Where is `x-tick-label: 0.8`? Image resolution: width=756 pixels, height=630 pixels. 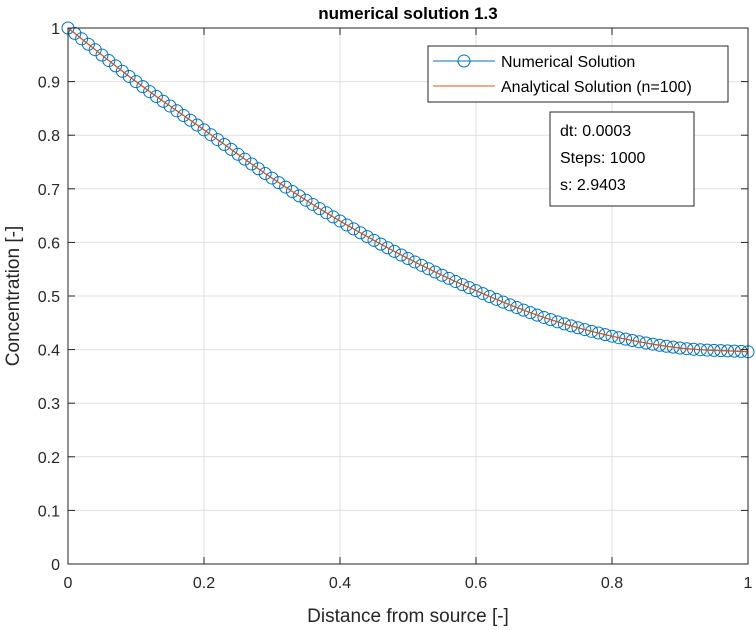
x-tick-label: 0.8 is located at coordinates (612, 583).